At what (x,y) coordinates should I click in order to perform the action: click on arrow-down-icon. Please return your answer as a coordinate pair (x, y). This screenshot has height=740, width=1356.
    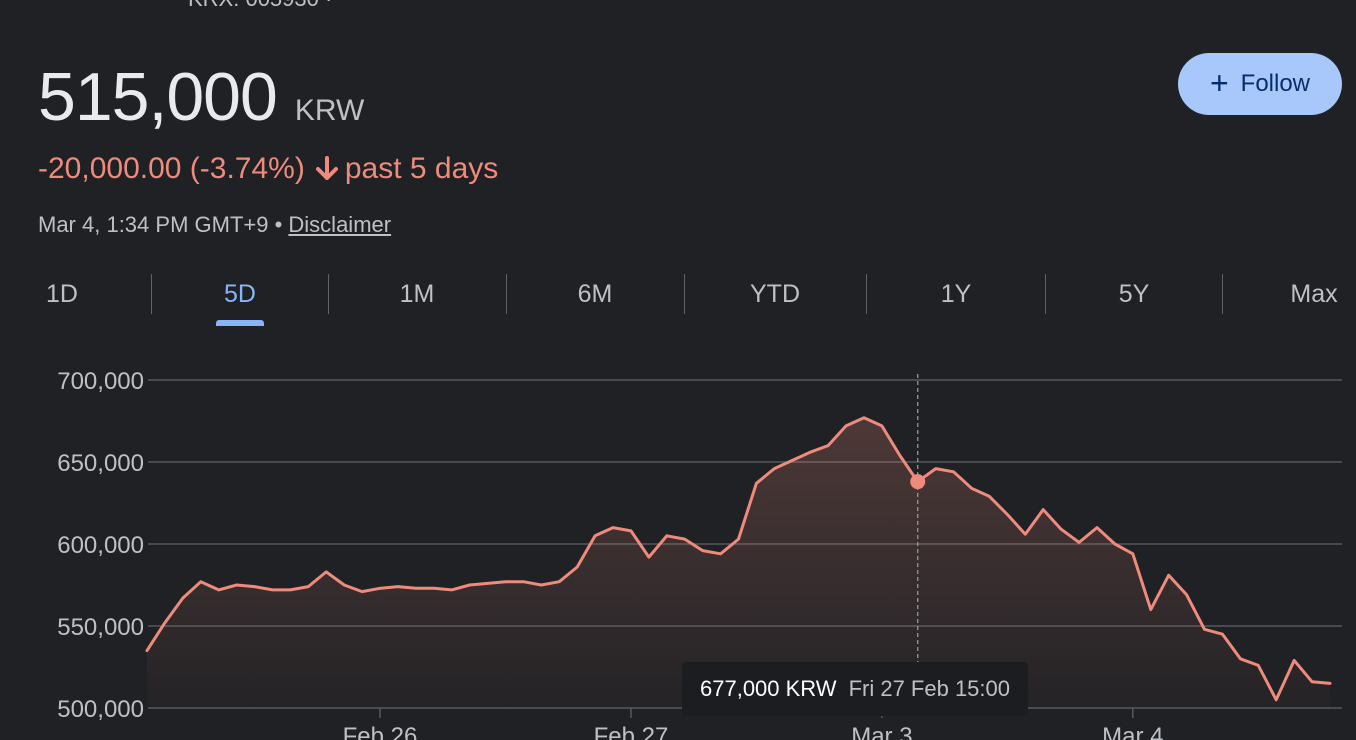
    Looking at the image, I should click on (327, 169).